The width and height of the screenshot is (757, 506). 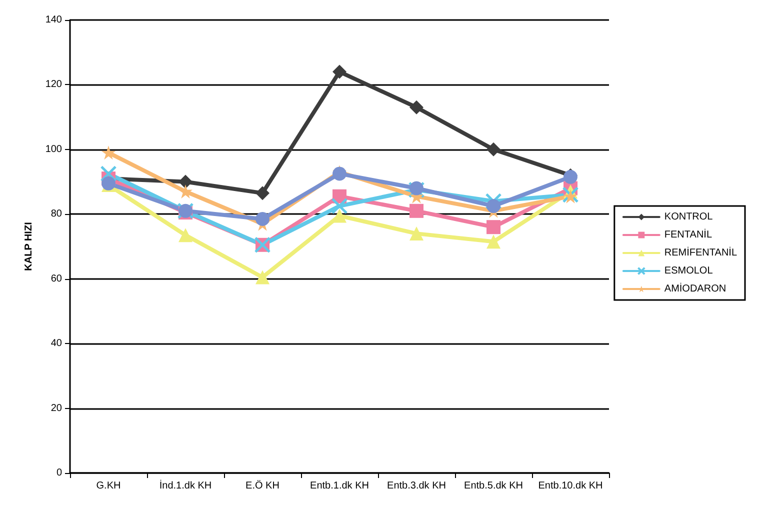 What do you see at coordinates (53, 20) in the screenshot?
I see `y-tick-label: 140` at bounding box center [53, 20].